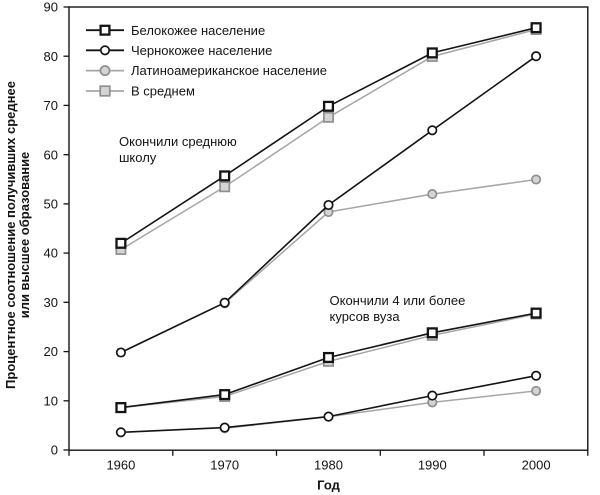 The height and width of the screenshot is (495, 600). What do you see at coordinates (328, 465) in the screenshot?
I see `svg-text: 1980` at bounding box center [328, 465].